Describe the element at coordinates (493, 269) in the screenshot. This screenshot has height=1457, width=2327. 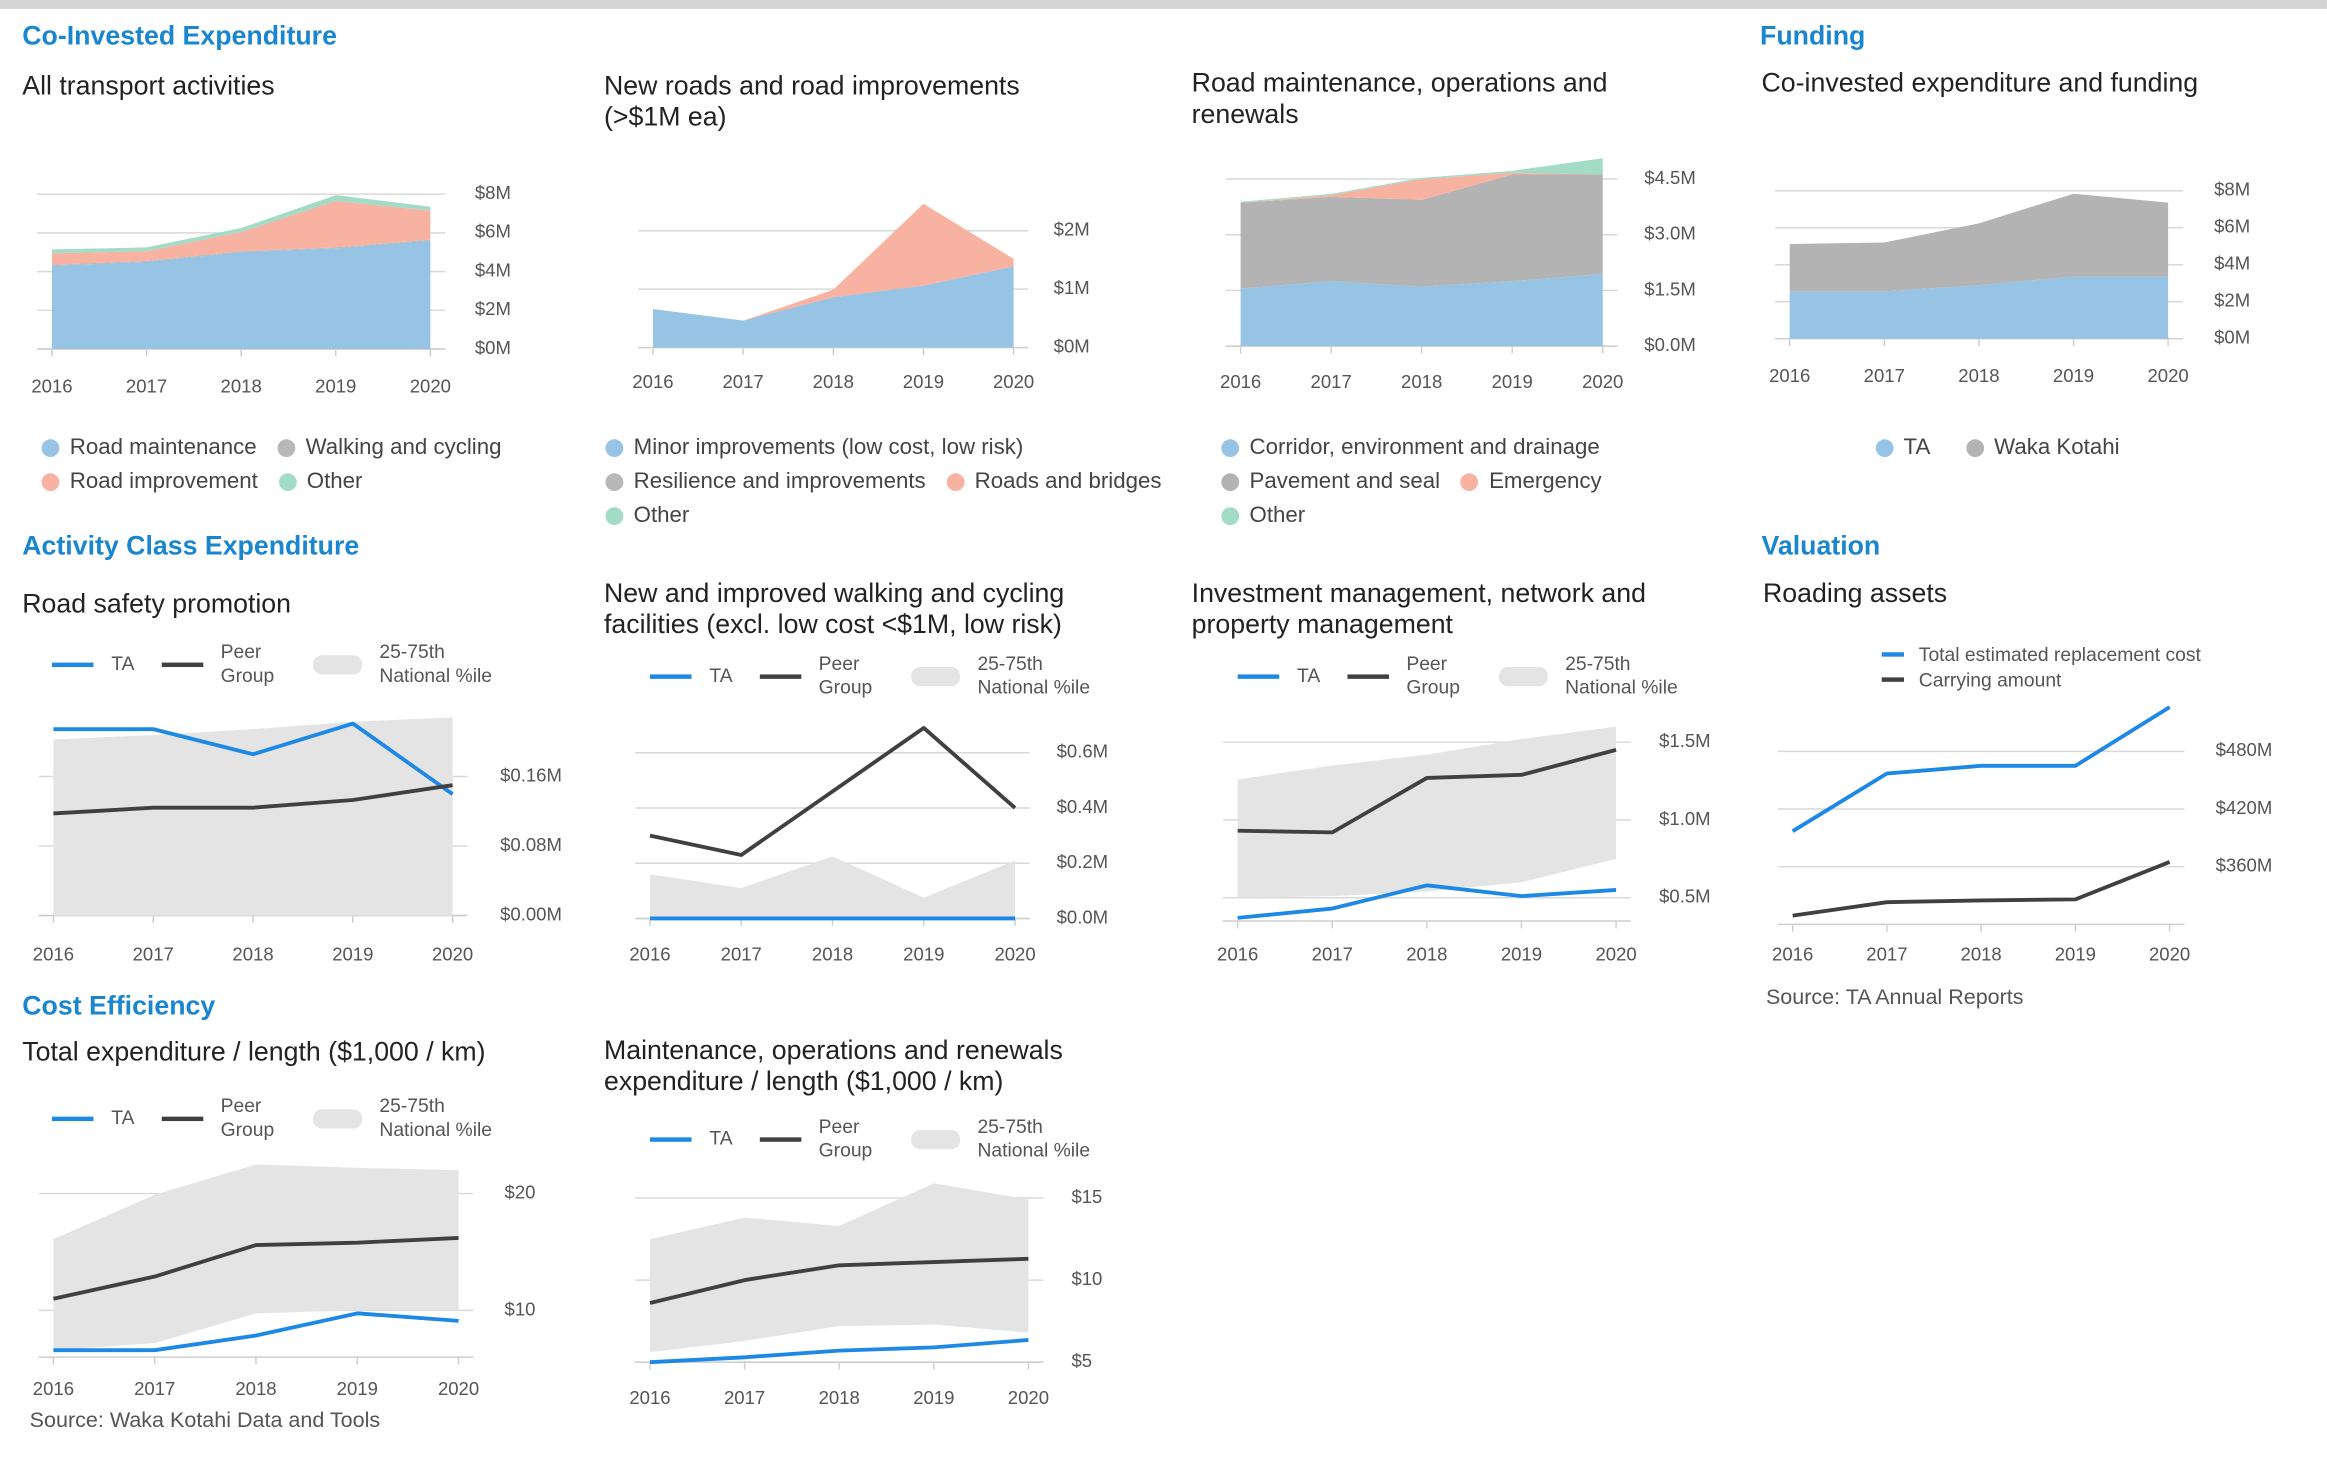
I see `y-tick-label: $4M` at that location.